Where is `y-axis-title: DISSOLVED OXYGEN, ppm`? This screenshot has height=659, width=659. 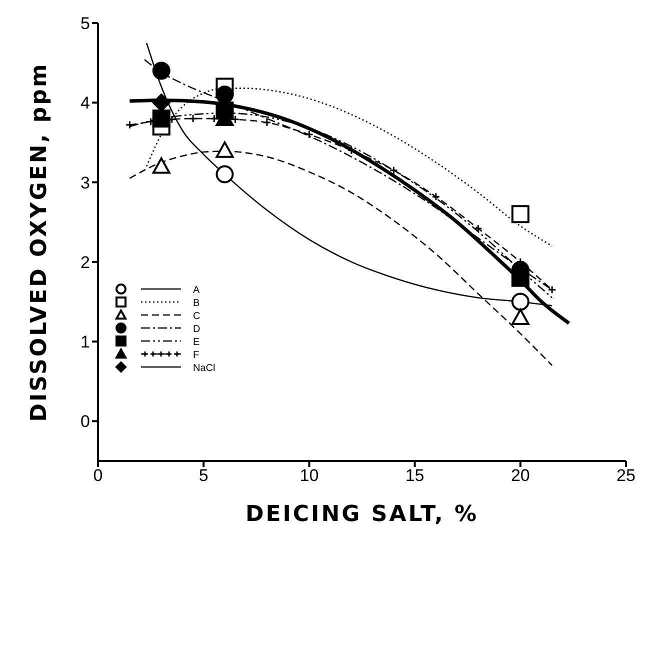
y-axis-title: DISSOLVED OXYGEN, ppm is located at coordinates (39, 242).